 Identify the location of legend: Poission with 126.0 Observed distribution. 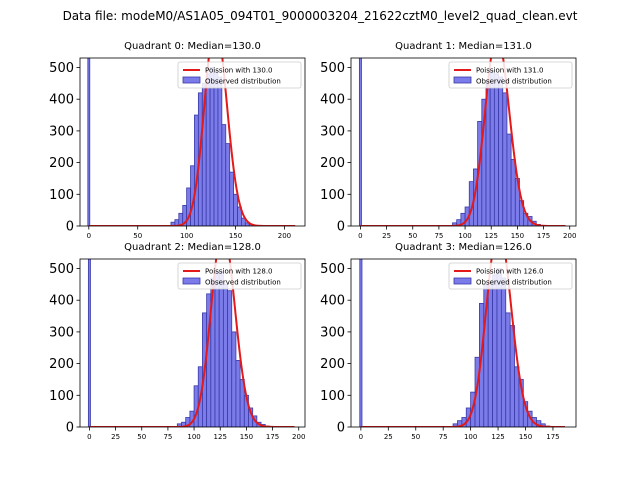
(510, 276).